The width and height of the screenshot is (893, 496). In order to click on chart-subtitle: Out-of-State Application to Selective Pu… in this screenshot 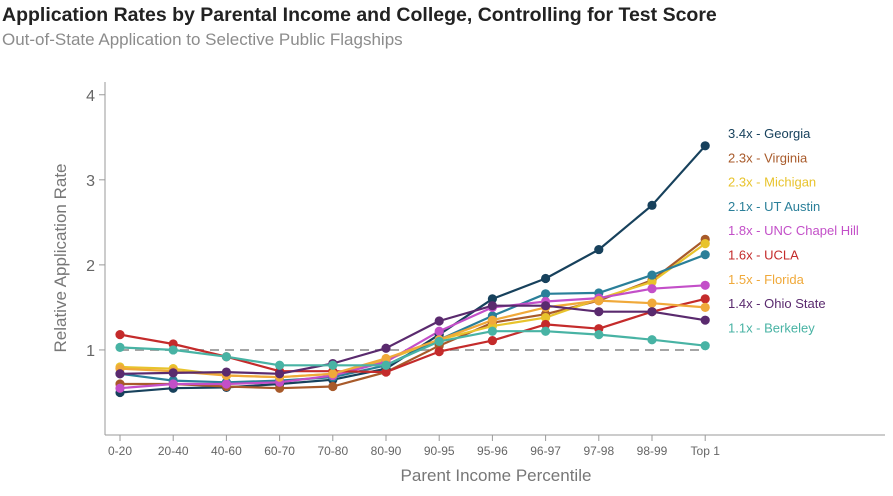, I will do `click(202, 39)`.